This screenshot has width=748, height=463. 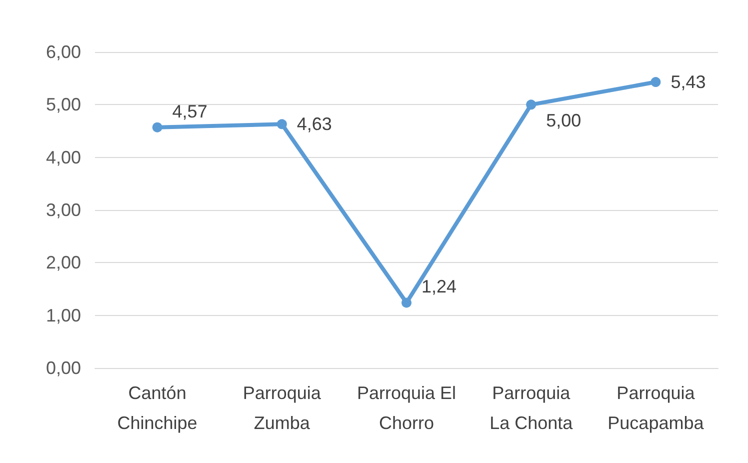 What do you see at coordinates (63, 315) in the screenshot?
I see `y-tick-label: 1,00` at bounding box center [63, 315].